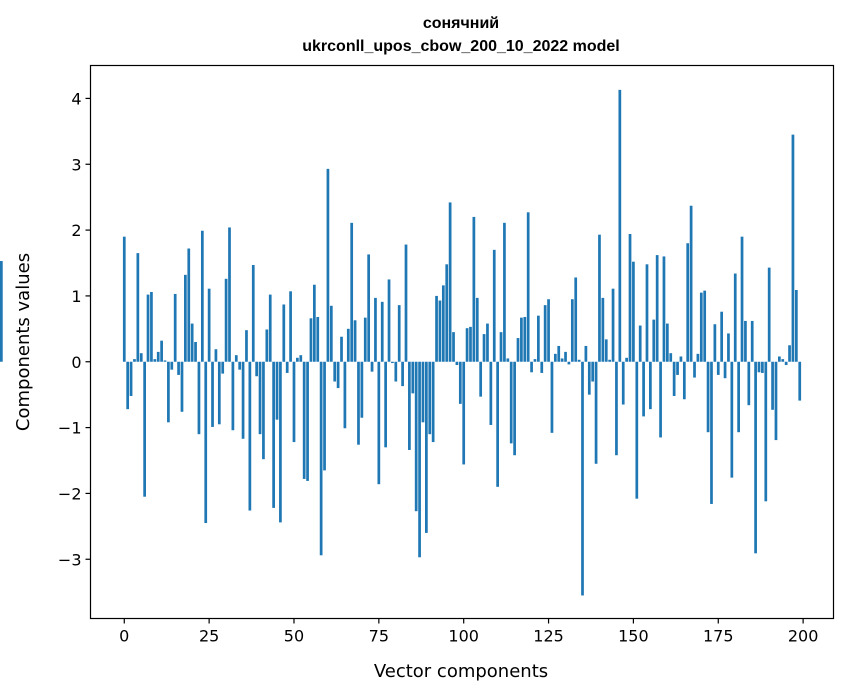 This screenshot has height=696, width=847. What do you see at coordinates (718, 636) in the screenshot?
I see `x-tick-label: 175` at bounding box center [718, 636].